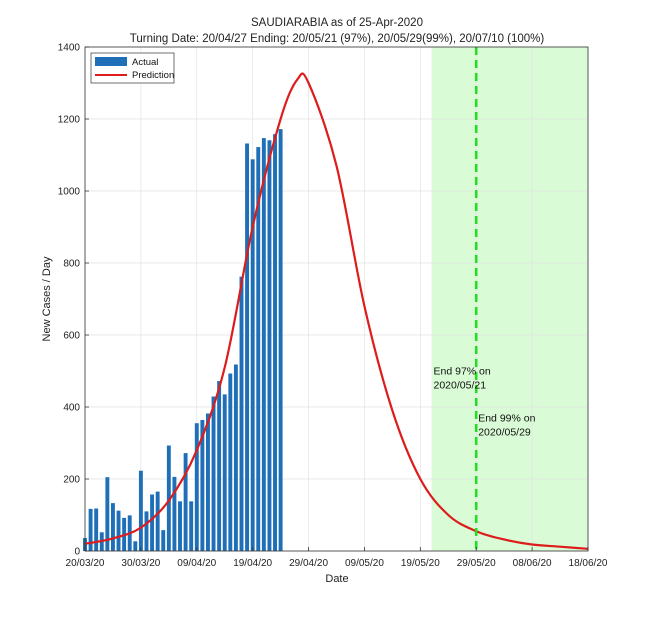 Image resolution: width=650 pixels, height=619 pixels. Describe the element at coordinates (462, 372) in the screenshot. I see `annotation-text: End 97% on` at that location.